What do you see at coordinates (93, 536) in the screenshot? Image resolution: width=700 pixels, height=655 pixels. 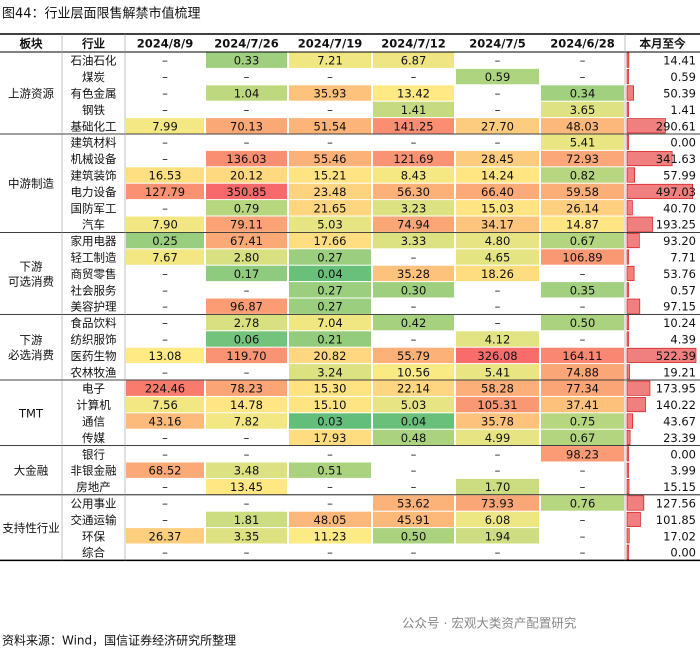 I see `industry-label: 环保` at bounding box center [93, 536].